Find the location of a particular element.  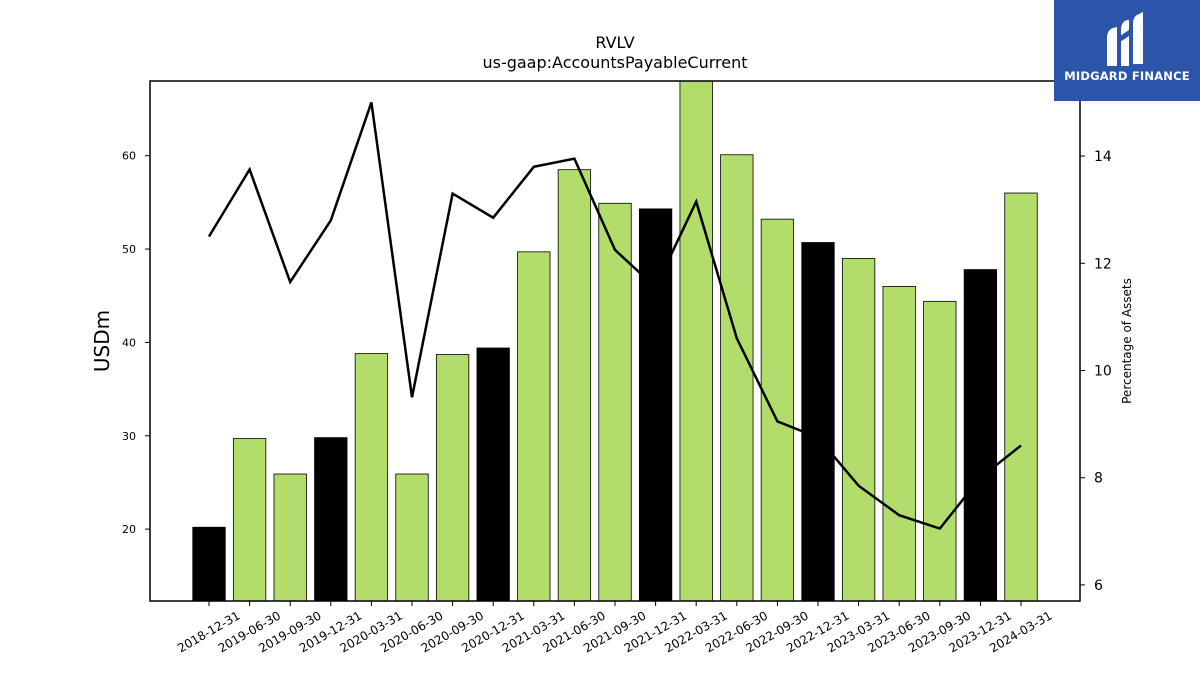

y-axis-left: 20 30 40 50 60 is located at coordinates (136, 343).